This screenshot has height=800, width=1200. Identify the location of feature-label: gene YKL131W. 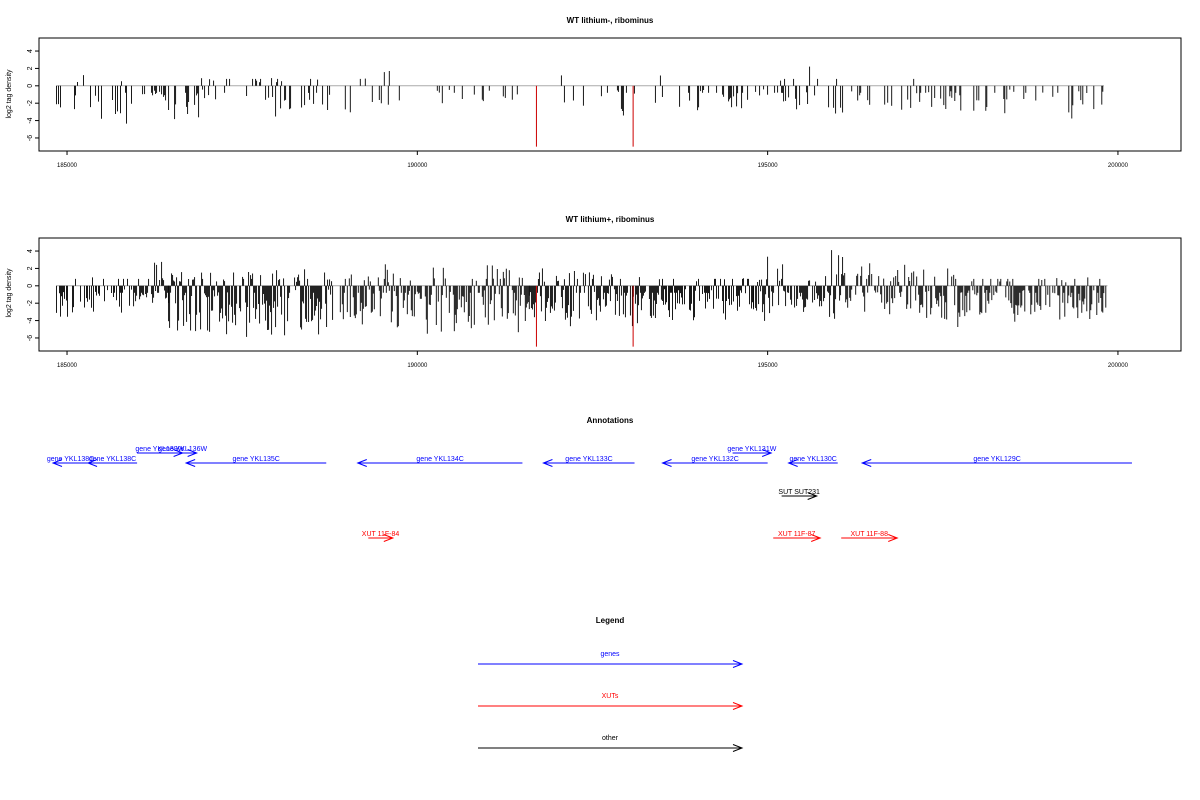
(751, 449).